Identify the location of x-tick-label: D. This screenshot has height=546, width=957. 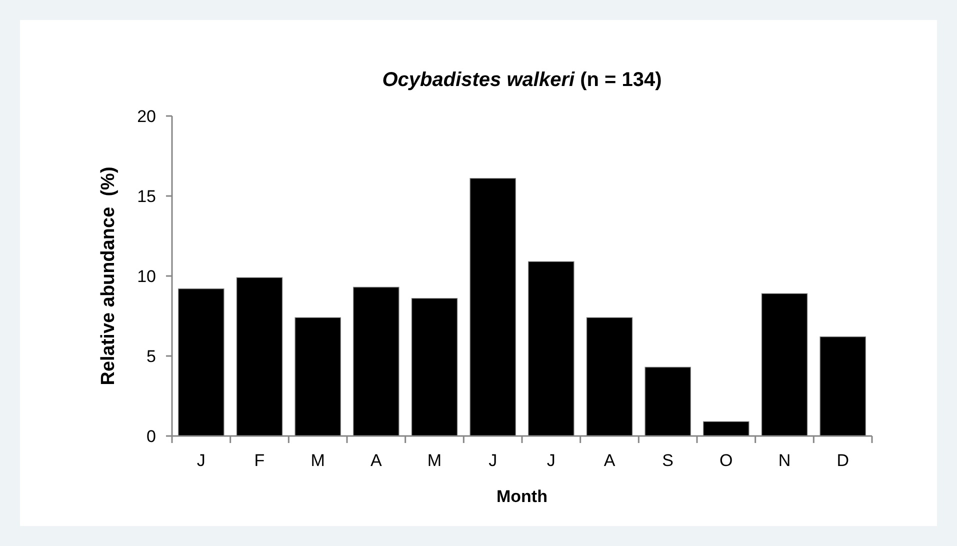
(842, 460).